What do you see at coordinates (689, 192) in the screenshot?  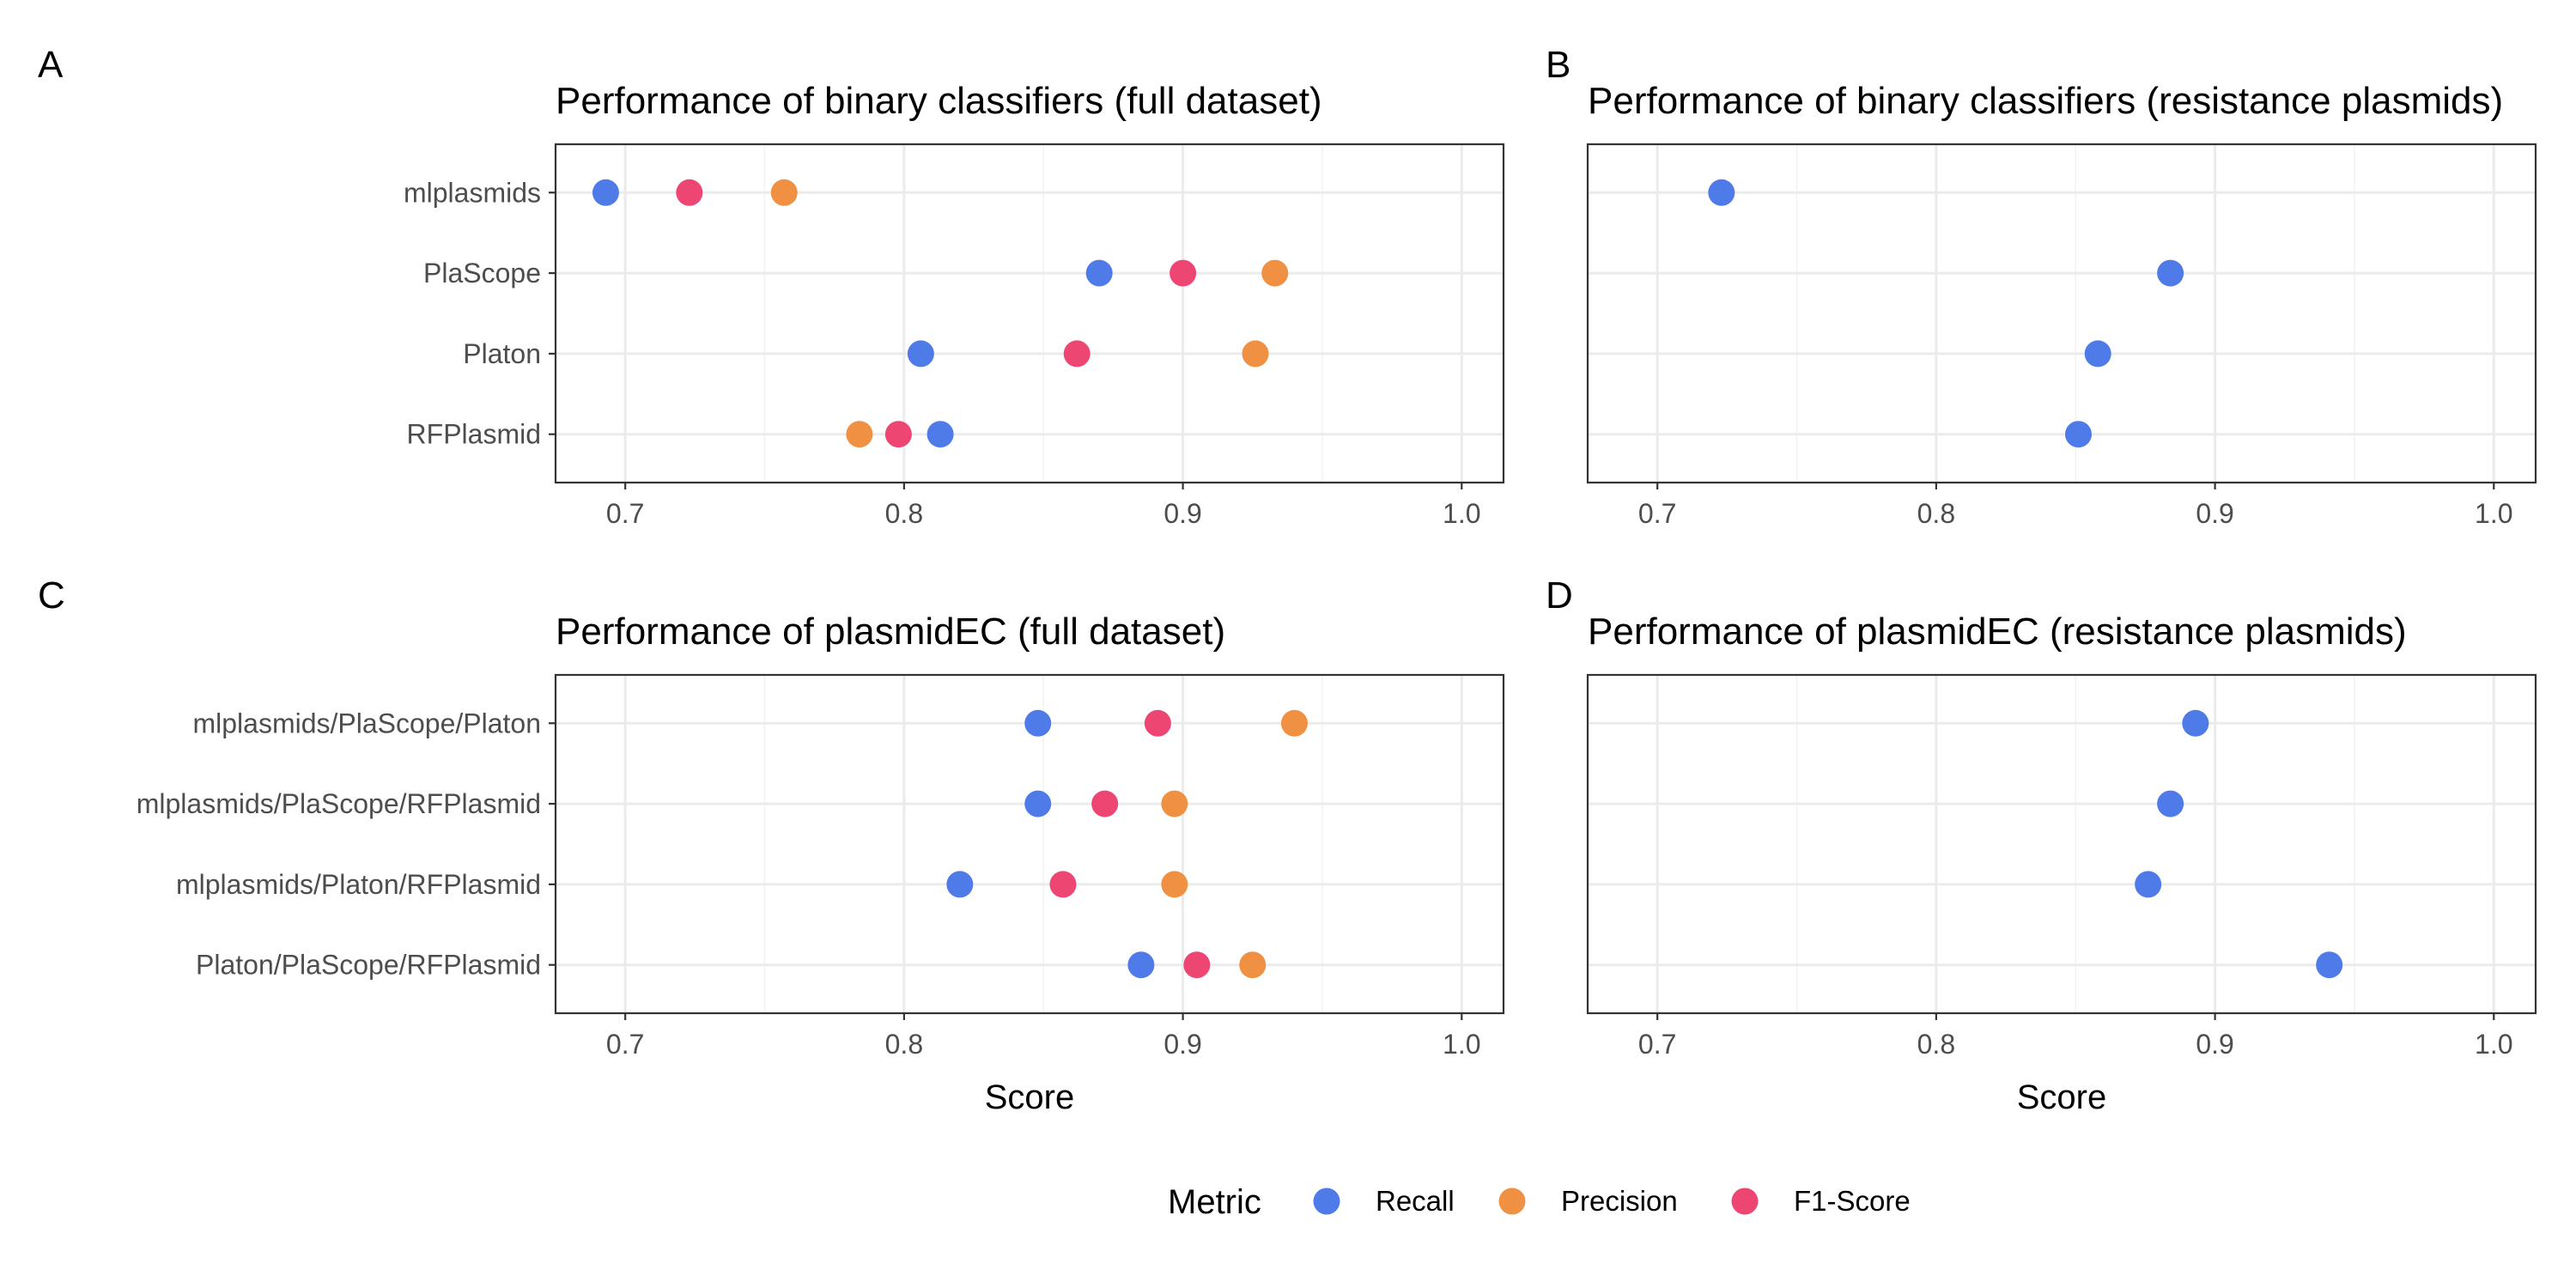 I see `point-f1-score-mlplasmids` at bounding box center [689, 192].